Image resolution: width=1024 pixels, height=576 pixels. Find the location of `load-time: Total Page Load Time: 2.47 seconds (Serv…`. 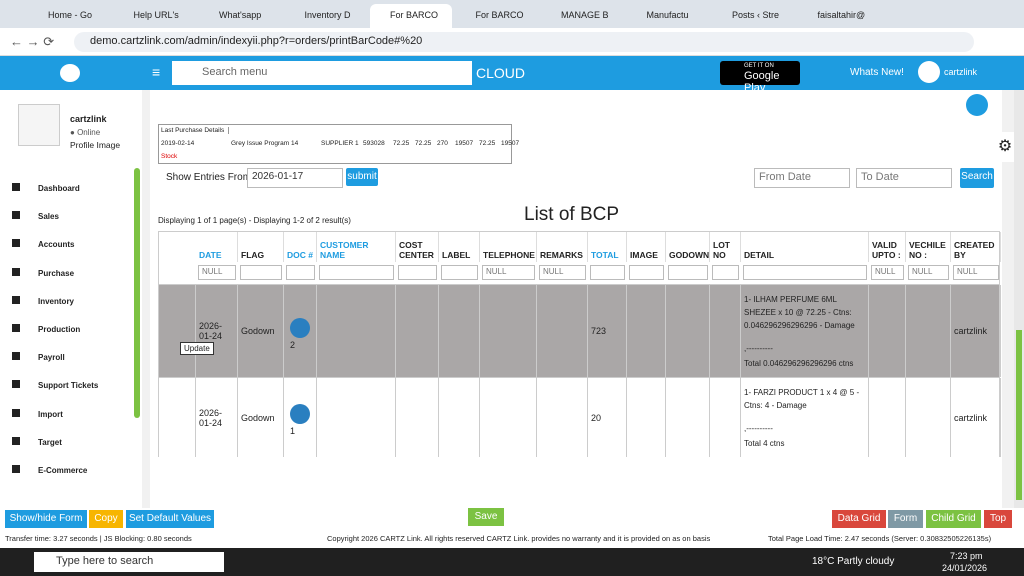

load-time: Total Page Load Time: 2.47 seconds (Serv… is located at coordinates (880, 538).